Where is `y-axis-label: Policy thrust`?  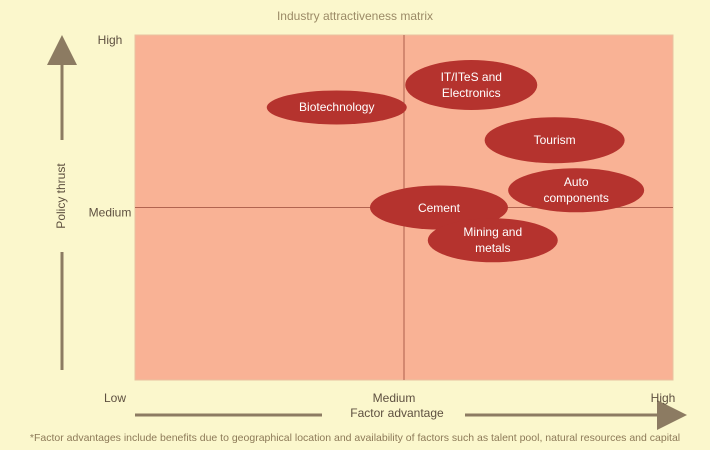
y-axis-label: Policy thrust is located at coordinates (61, 196).